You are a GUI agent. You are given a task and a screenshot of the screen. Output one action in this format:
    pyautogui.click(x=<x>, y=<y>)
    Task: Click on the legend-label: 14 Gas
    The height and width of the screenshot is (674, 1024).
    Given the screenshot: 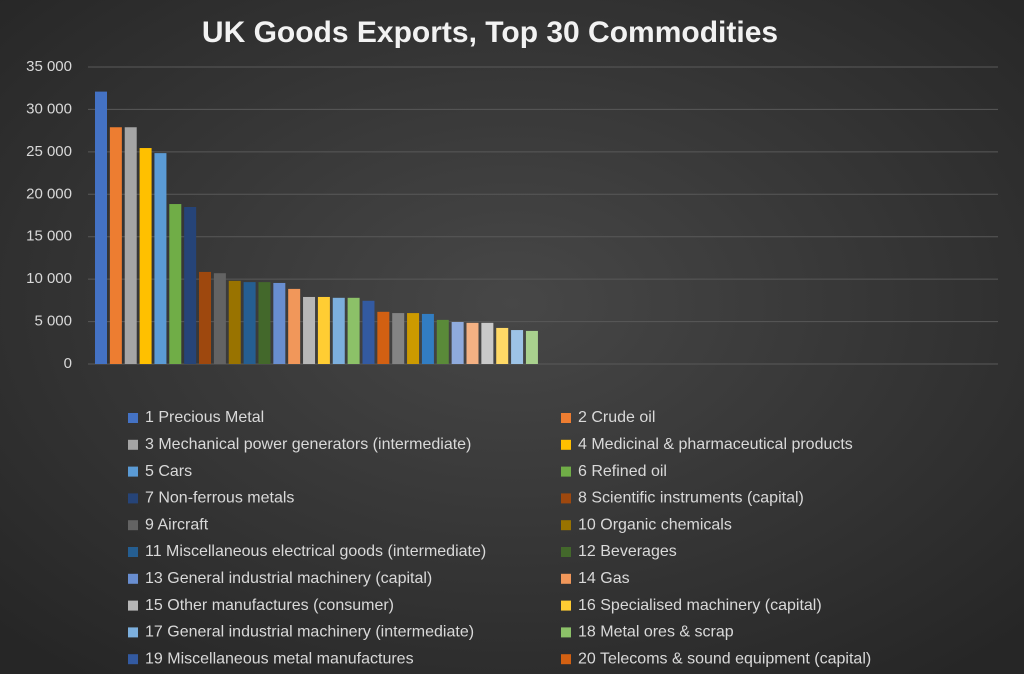 What is the action you would take?
    pyautogui.click(x=604, y=578)
    